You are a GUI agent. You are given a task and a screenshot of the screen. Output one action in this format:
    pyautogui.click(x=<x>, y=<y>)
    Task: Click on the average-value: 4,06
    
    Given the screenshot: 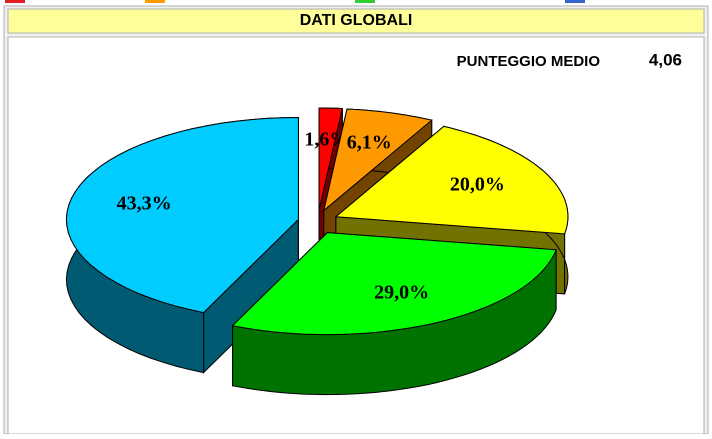 What is the action you would take?
    pyautogui.click(x=665, y=59)
    